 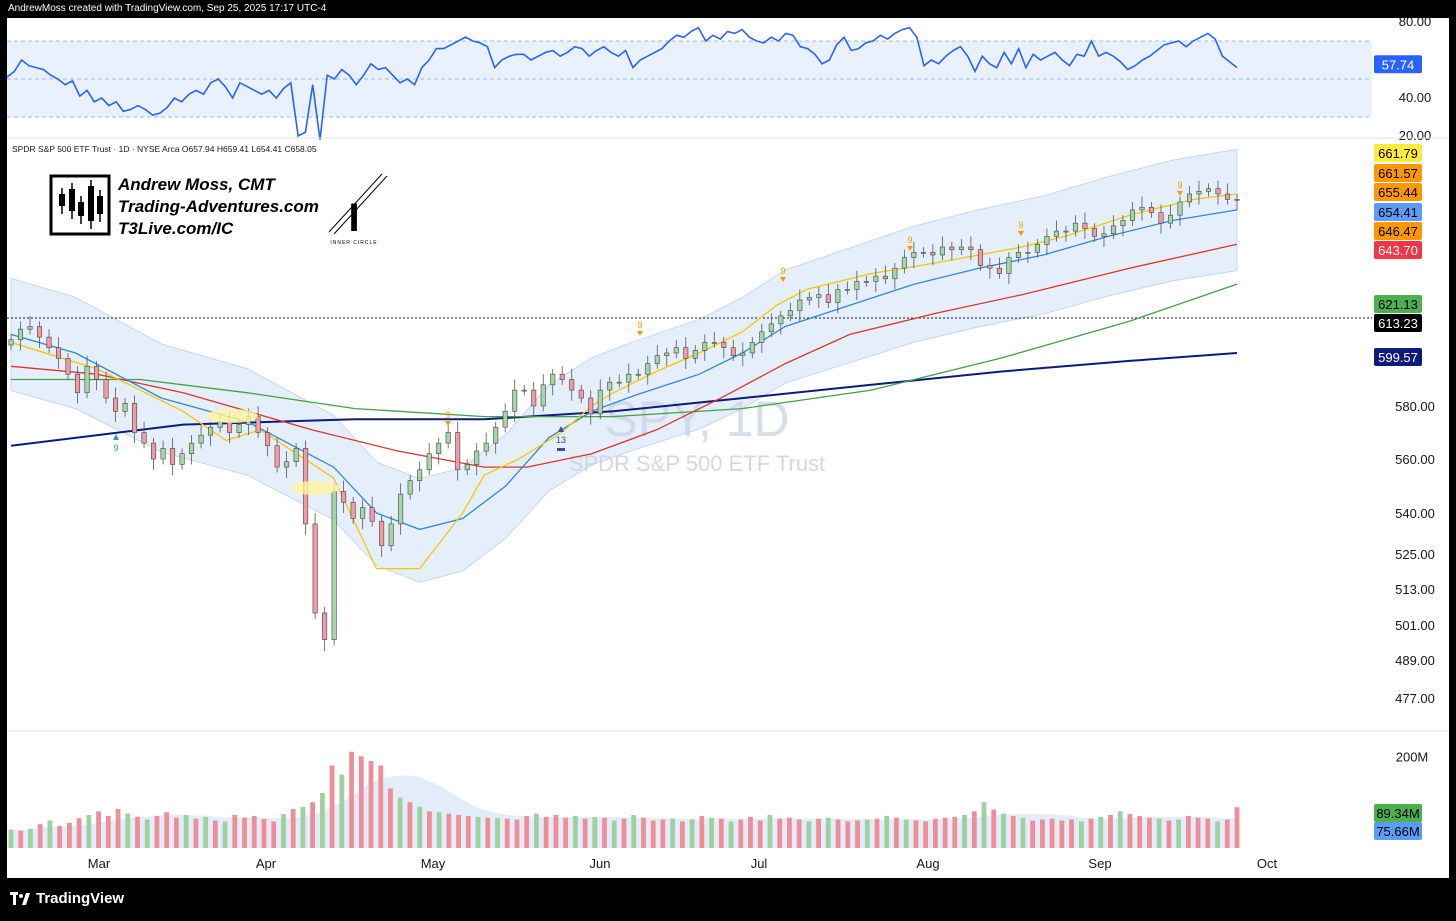 I want to click on author-name: Andrew Moss, CMT, so click(x=196, y=184).